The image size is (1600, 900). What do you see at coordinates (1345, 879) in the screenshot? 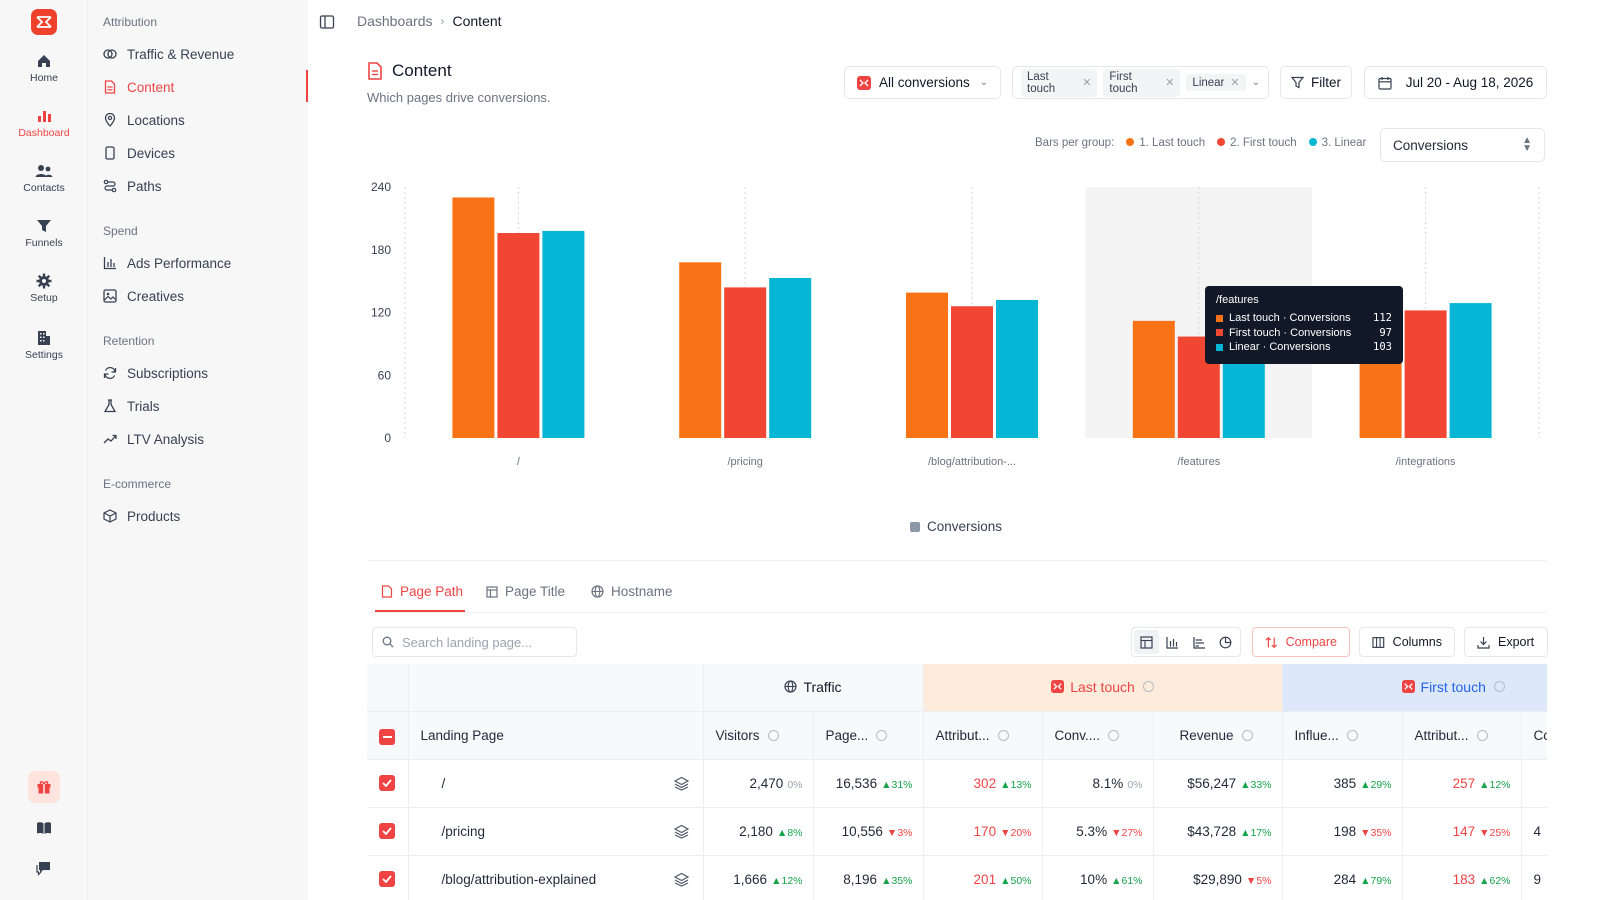
I see `metric-value: 284` at bounding box center [1345, 879].